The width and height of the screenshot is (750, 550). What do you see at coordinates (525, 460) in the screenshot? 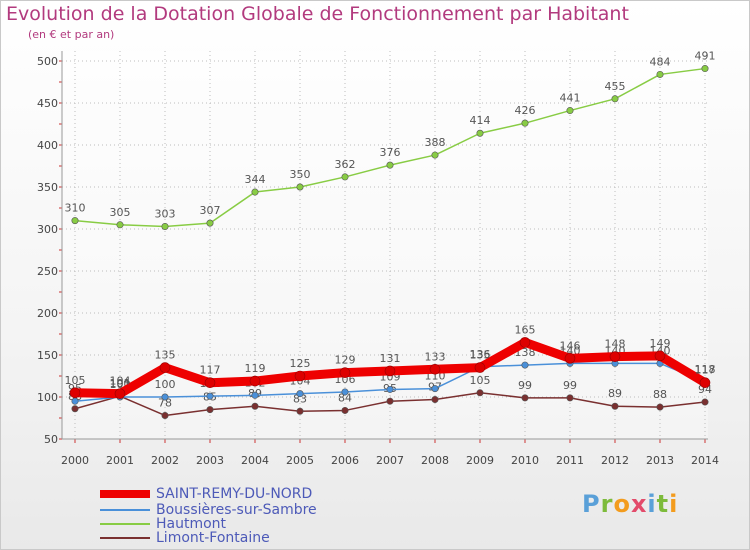
I see `x-tick-label: 2010` at bounding box center [525, 460].